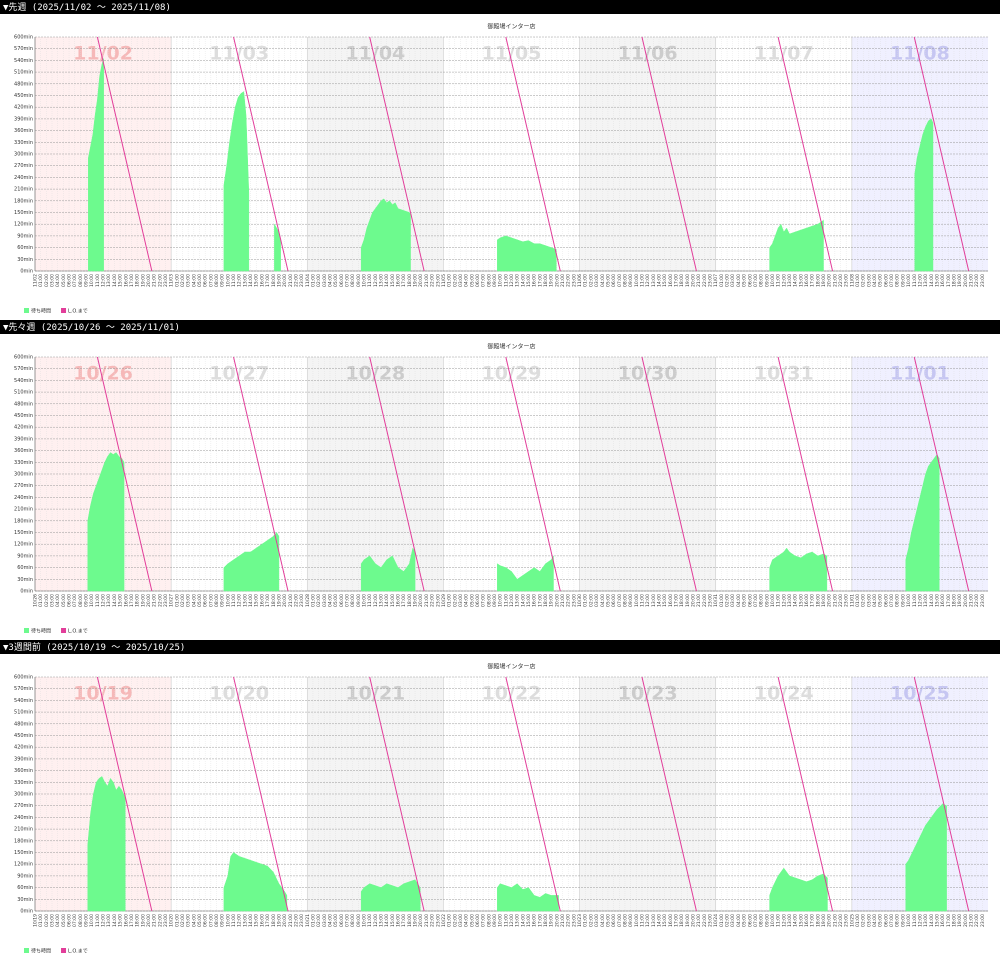 This screenshot has width=1000, height=960. I want to click on legend-label: L.O.まで, so click(78, 312).